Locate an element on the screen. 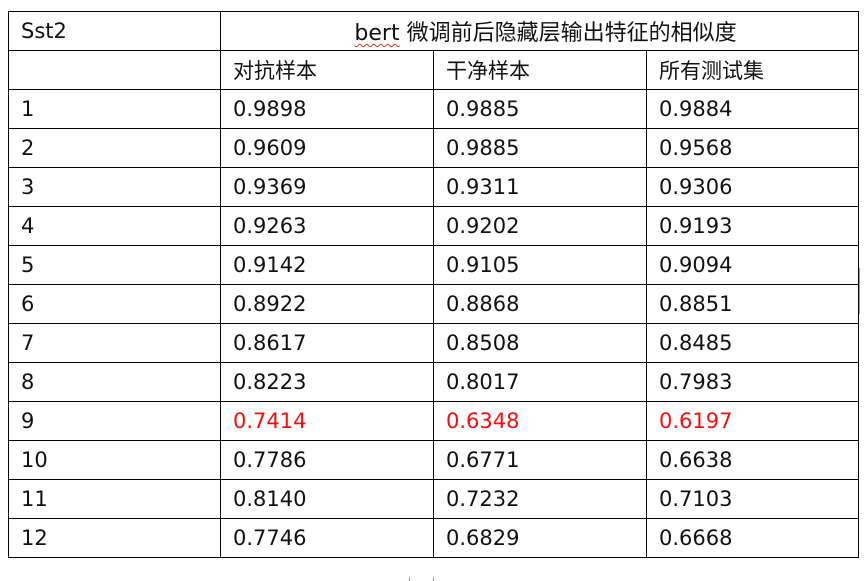 Image resolution: width=864 pixels, height=581 pixels. adversarial-value-cell: 0.9898 is located at coordinates (327, 109).